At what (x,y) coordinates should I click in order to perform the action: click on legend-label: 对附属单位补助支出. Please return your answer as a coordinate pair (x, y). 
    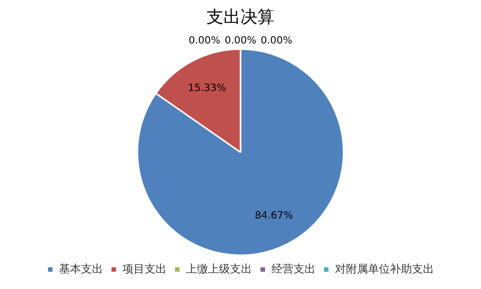
    Looking at the image, I should click on (384, 269).